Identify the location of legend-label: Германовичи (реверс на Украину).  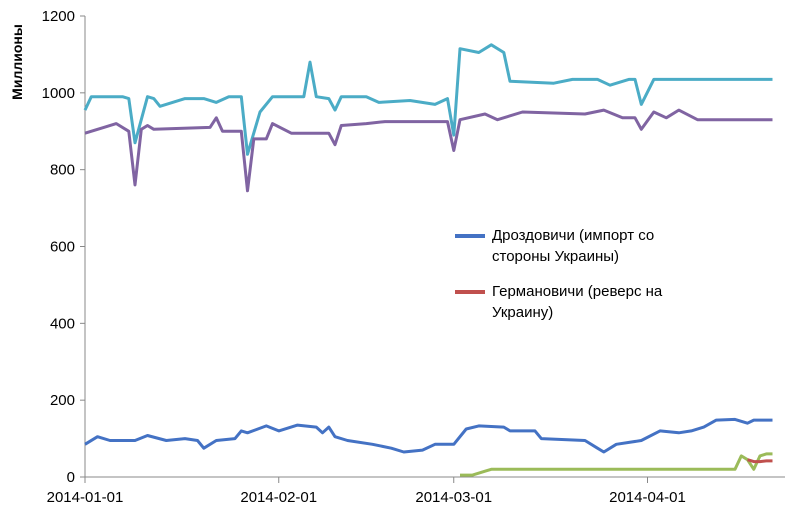
(577, 302).